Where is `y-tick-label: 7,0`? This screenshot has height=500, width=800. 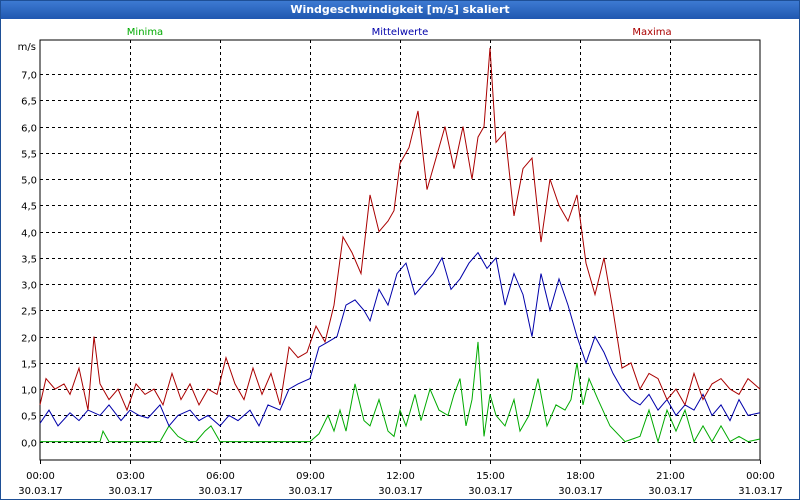 y-tick-label: 7,0 is located at coordinates (29, 76).